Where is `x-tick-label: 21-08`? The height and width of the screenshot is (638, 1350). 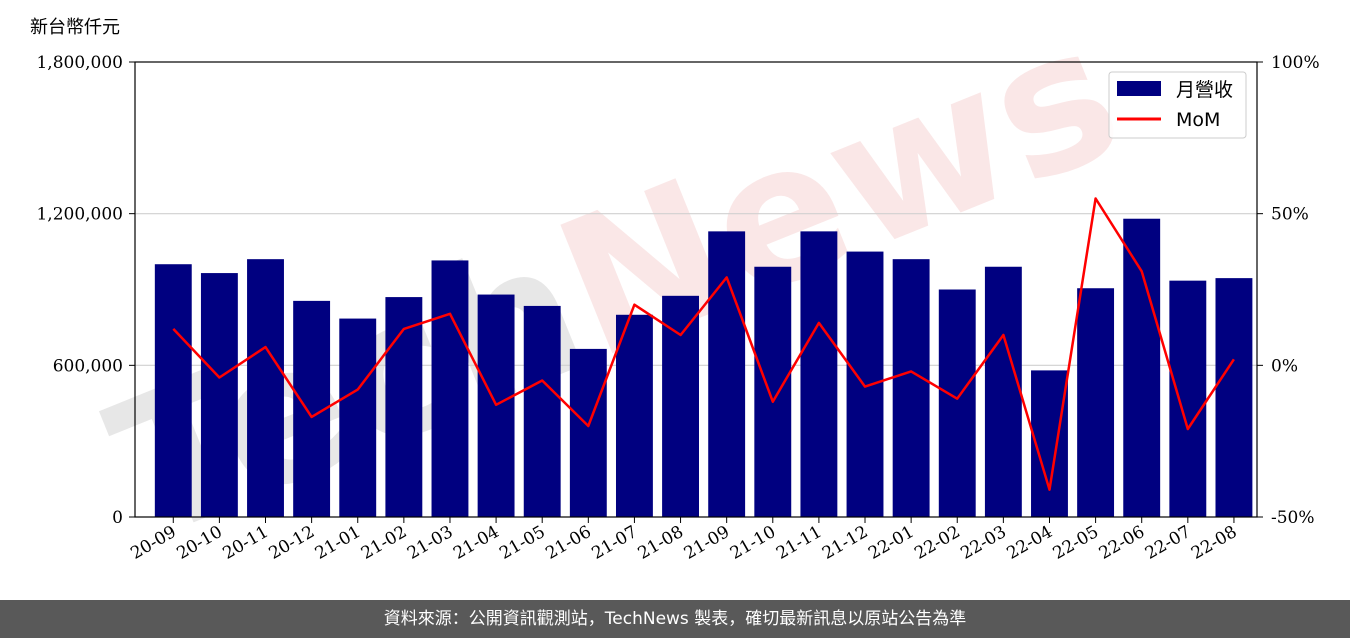 x-tick-label: 21-08 is located at coordinates (661, 543).